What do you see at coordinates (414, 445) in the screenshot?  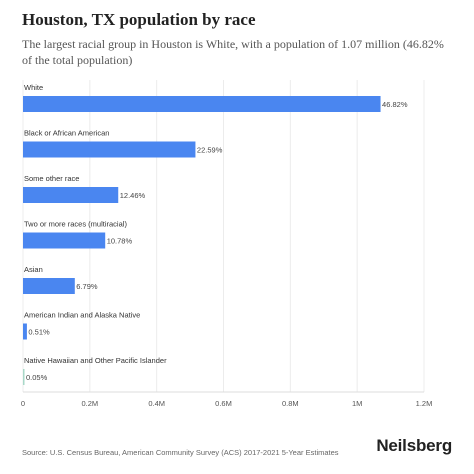 I see `brand-logo: Neilsberg` at bounding box center [414, 445].